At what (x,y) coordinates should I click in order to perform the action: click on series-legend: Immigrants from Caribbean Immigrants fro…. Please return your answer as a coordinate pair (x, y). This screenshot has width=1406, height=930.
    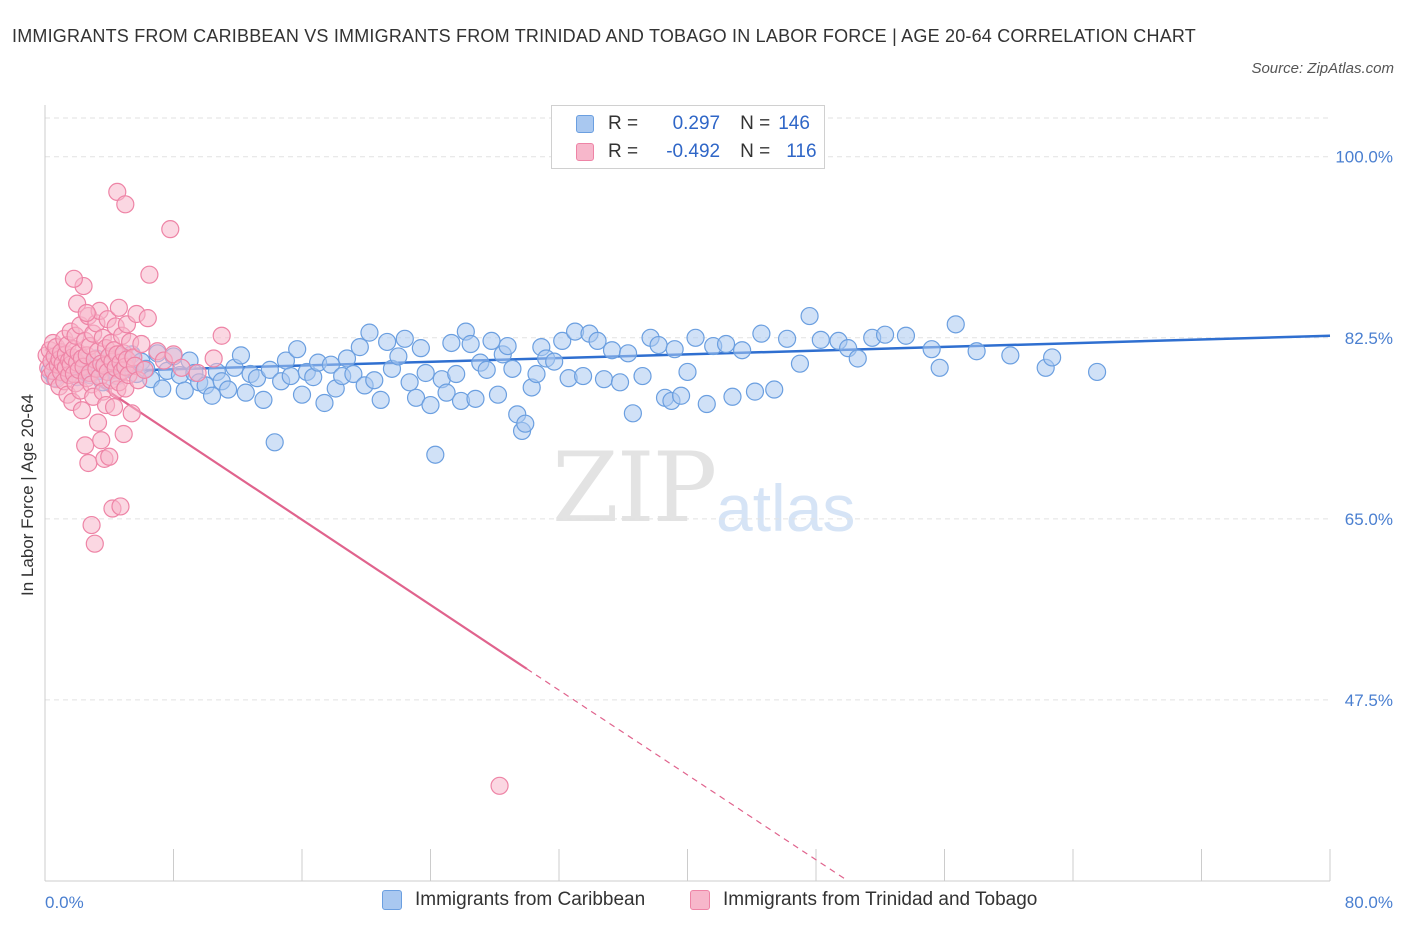
    Looking at the image, I should click on (703, 902).